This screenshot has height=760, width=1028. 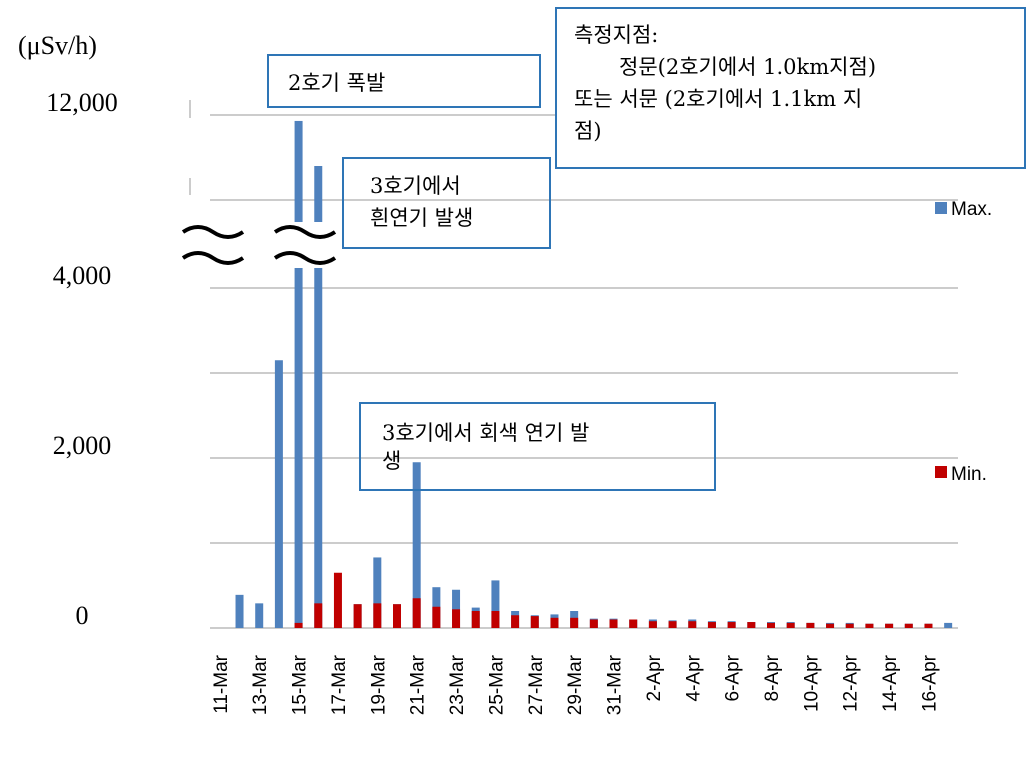 I want to click on x-tick-label: 27-Mar, so click(x=536, y=684).